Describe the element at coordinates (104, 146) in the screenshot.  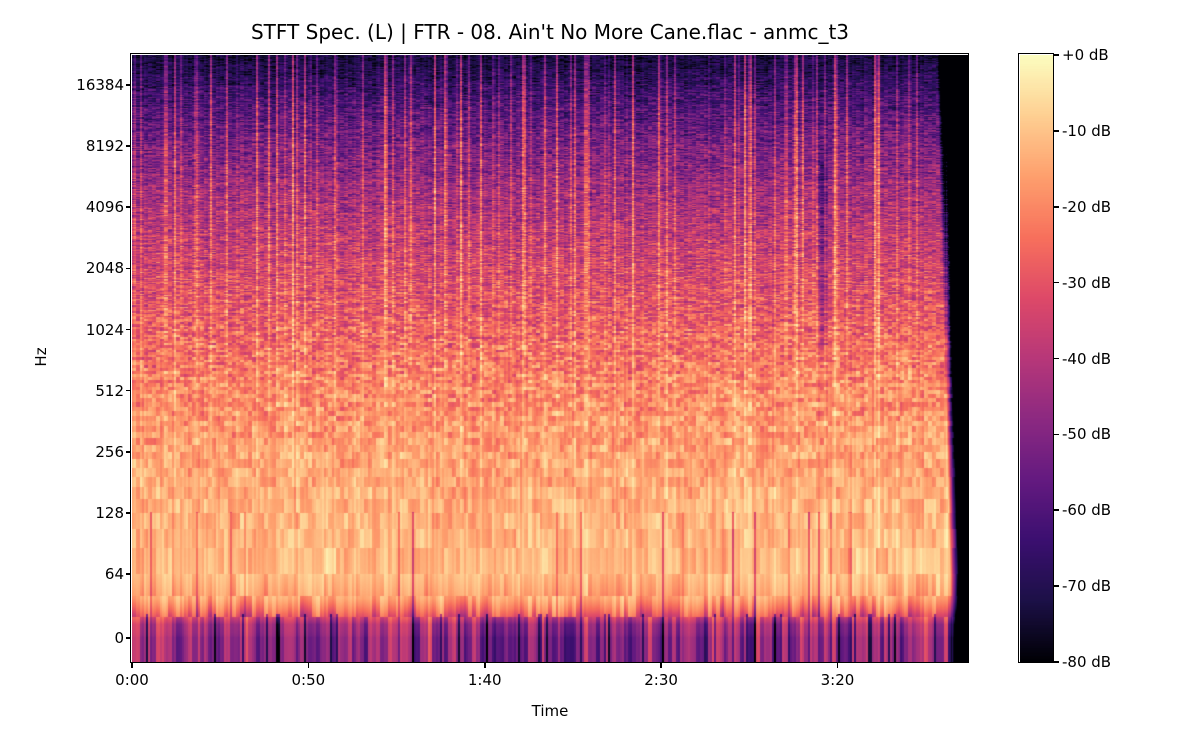
I see `y-tick-label: 8192` at that location.